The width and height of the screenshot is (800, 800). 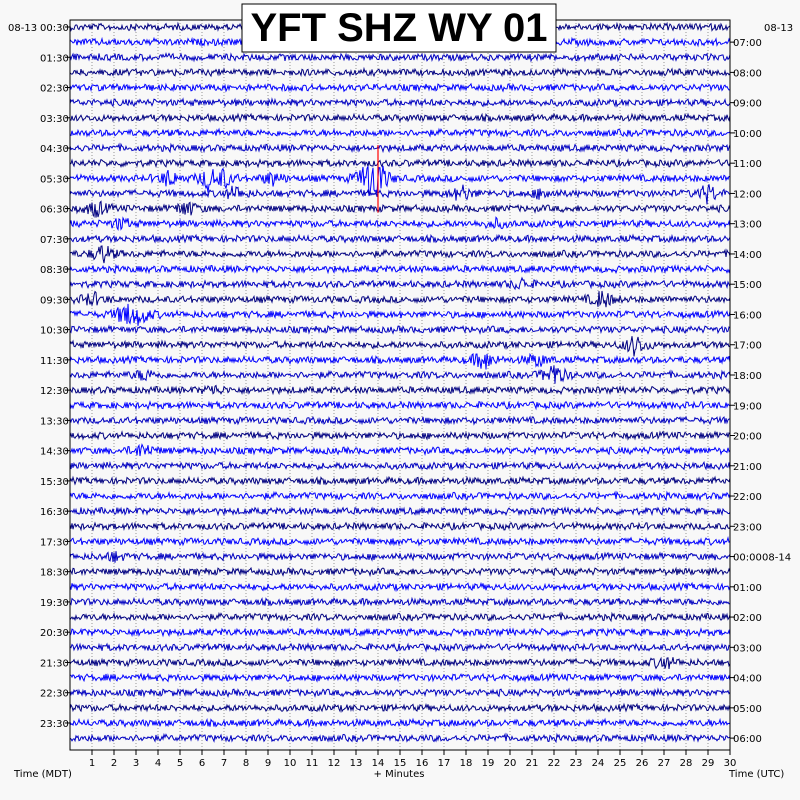 I want to click on x-tick-label-5: 5, so click(x=180, y=763).